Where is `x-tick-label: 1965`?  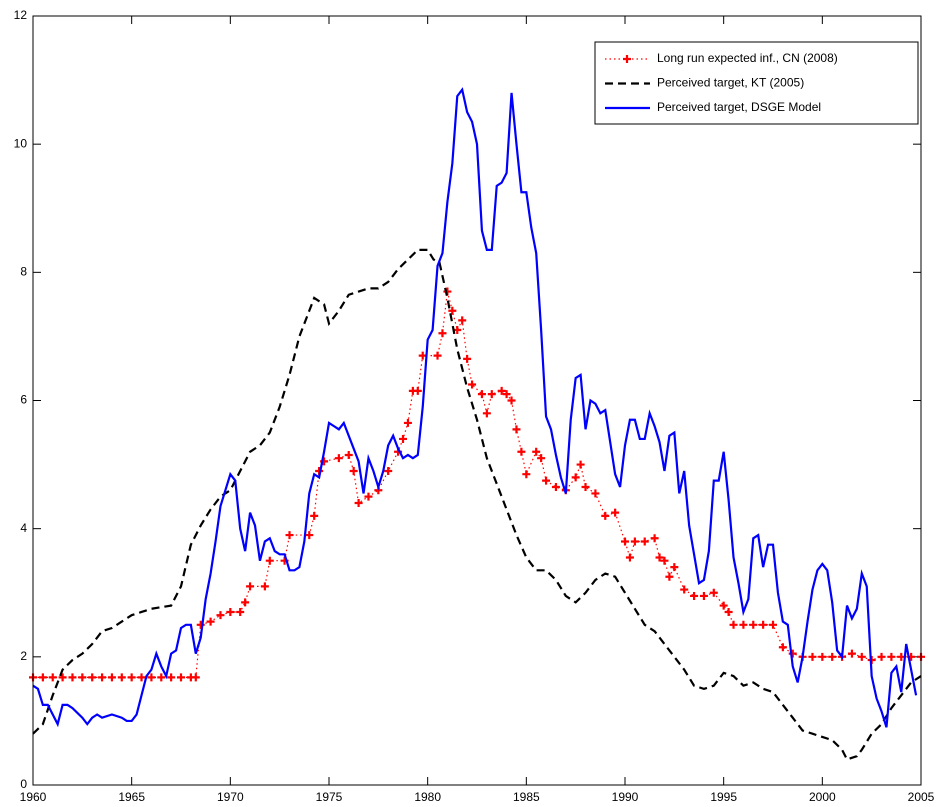
x-tick-label: 1965 is located at coordinates (131, 797).